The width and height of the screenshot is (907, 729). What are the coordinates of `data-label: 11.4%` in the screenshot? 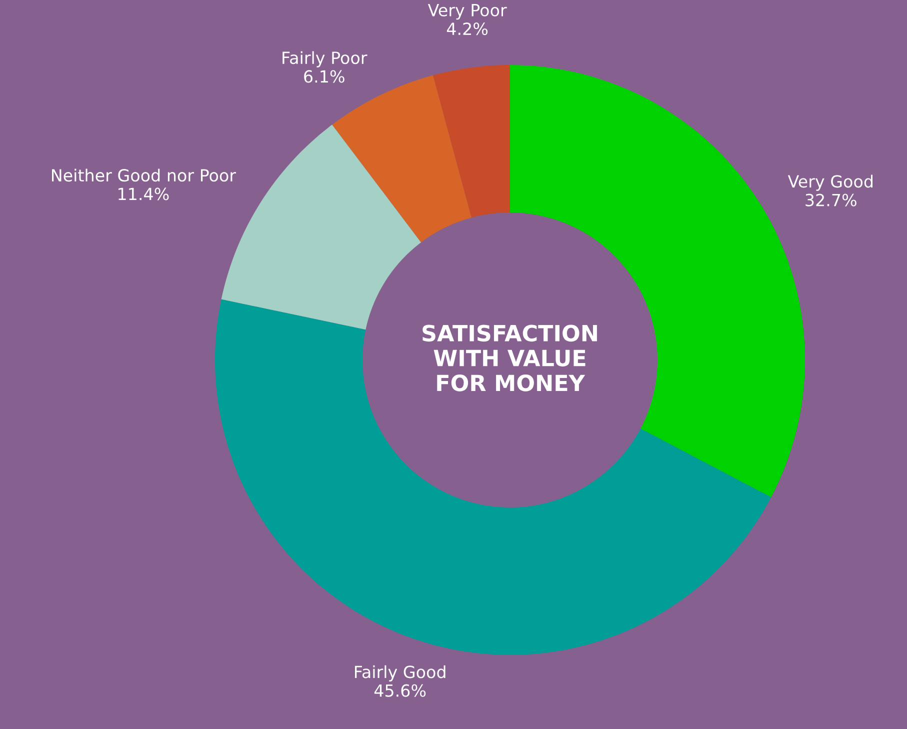 It's located at (143, 194).